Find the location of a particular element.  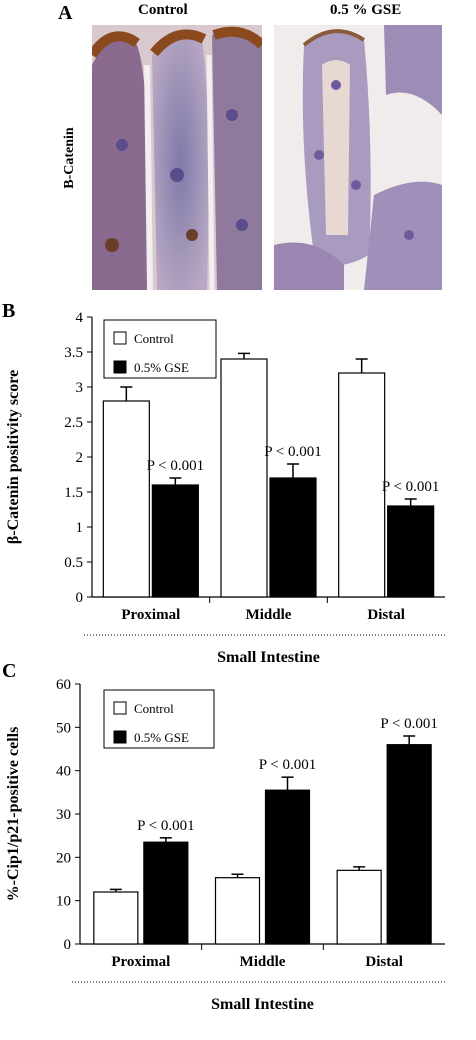

y-tick-label: 1.5 is located at coordinates (73, 493).